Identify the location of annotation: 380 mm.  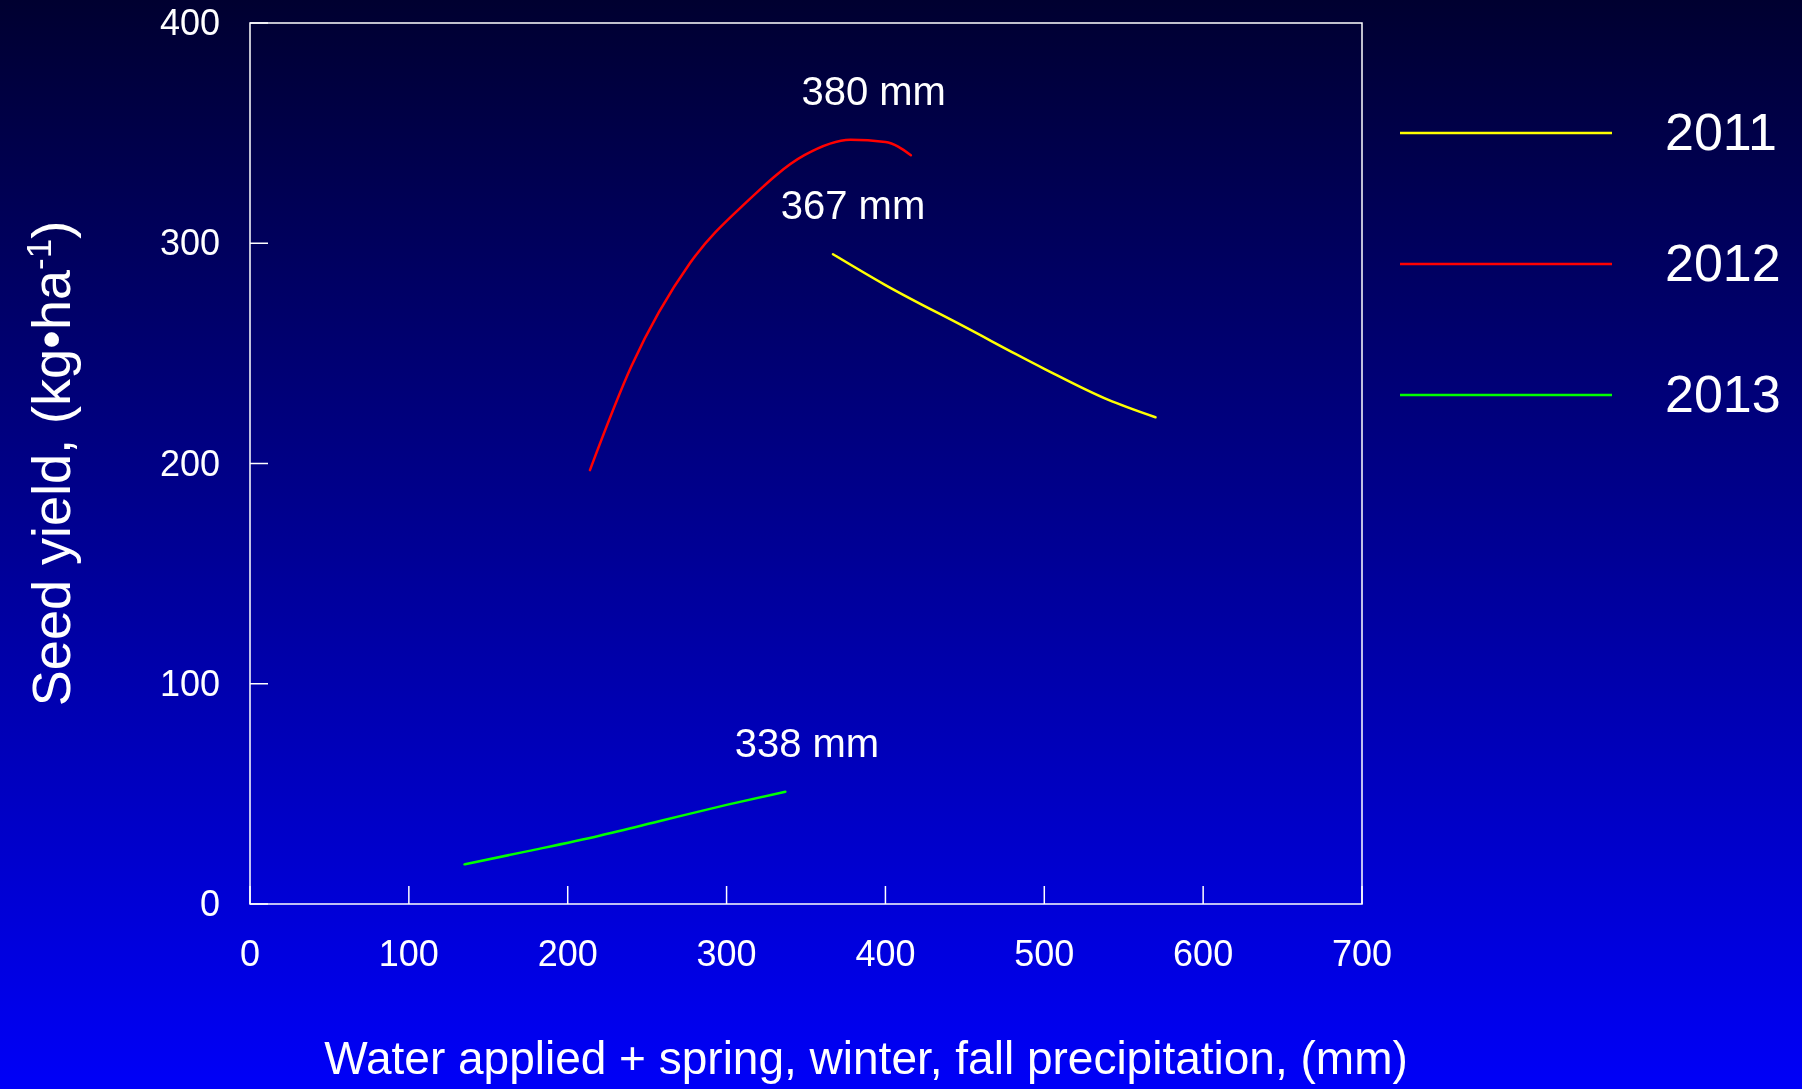
(873, 90).